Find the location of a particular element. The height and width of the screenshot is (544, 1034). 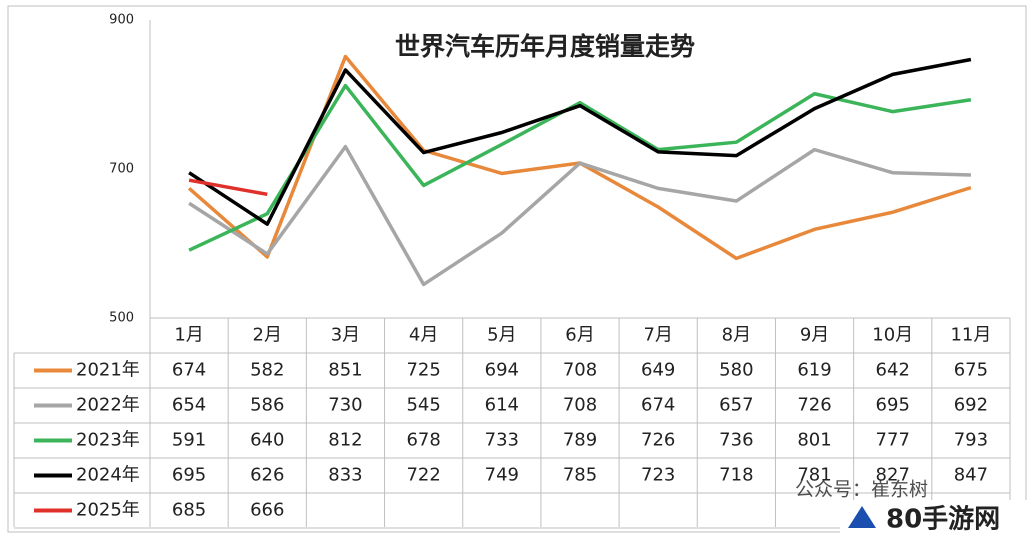

x-tick-label: 6月 is located at coordinates (579, 335).